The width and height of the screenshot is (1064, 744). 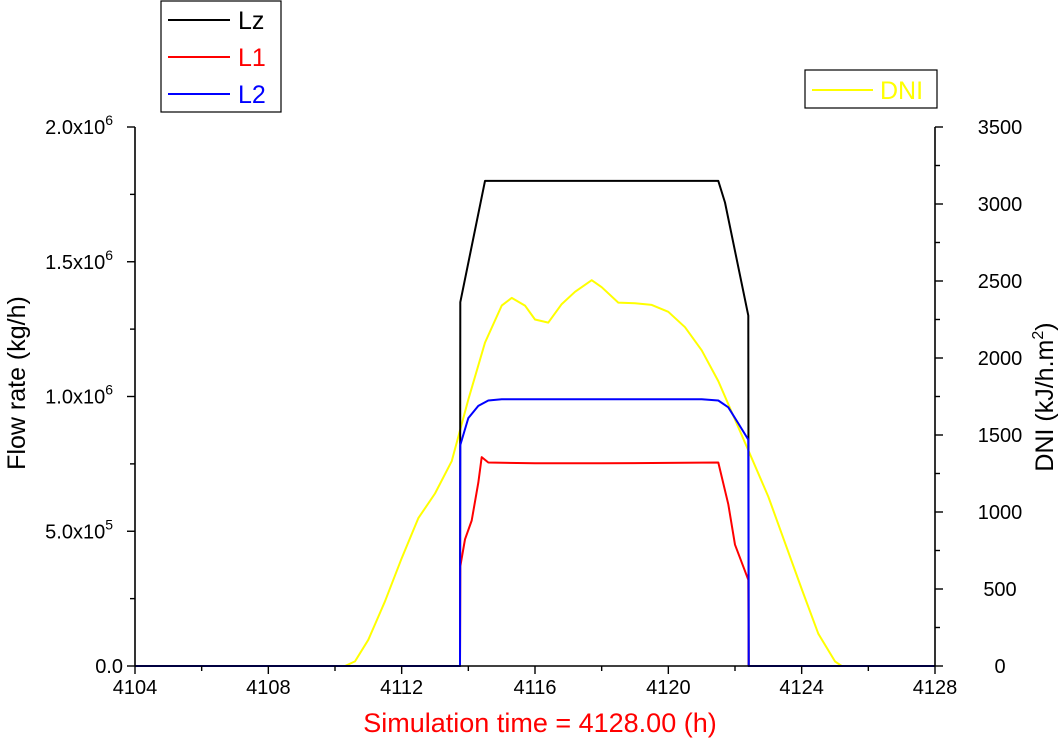 What do you see at coordinates (539, 723) in the screenshot?
I see `x-axis-title: Simulation time = 4128.00 (h)` at bounding box center [539, 723].